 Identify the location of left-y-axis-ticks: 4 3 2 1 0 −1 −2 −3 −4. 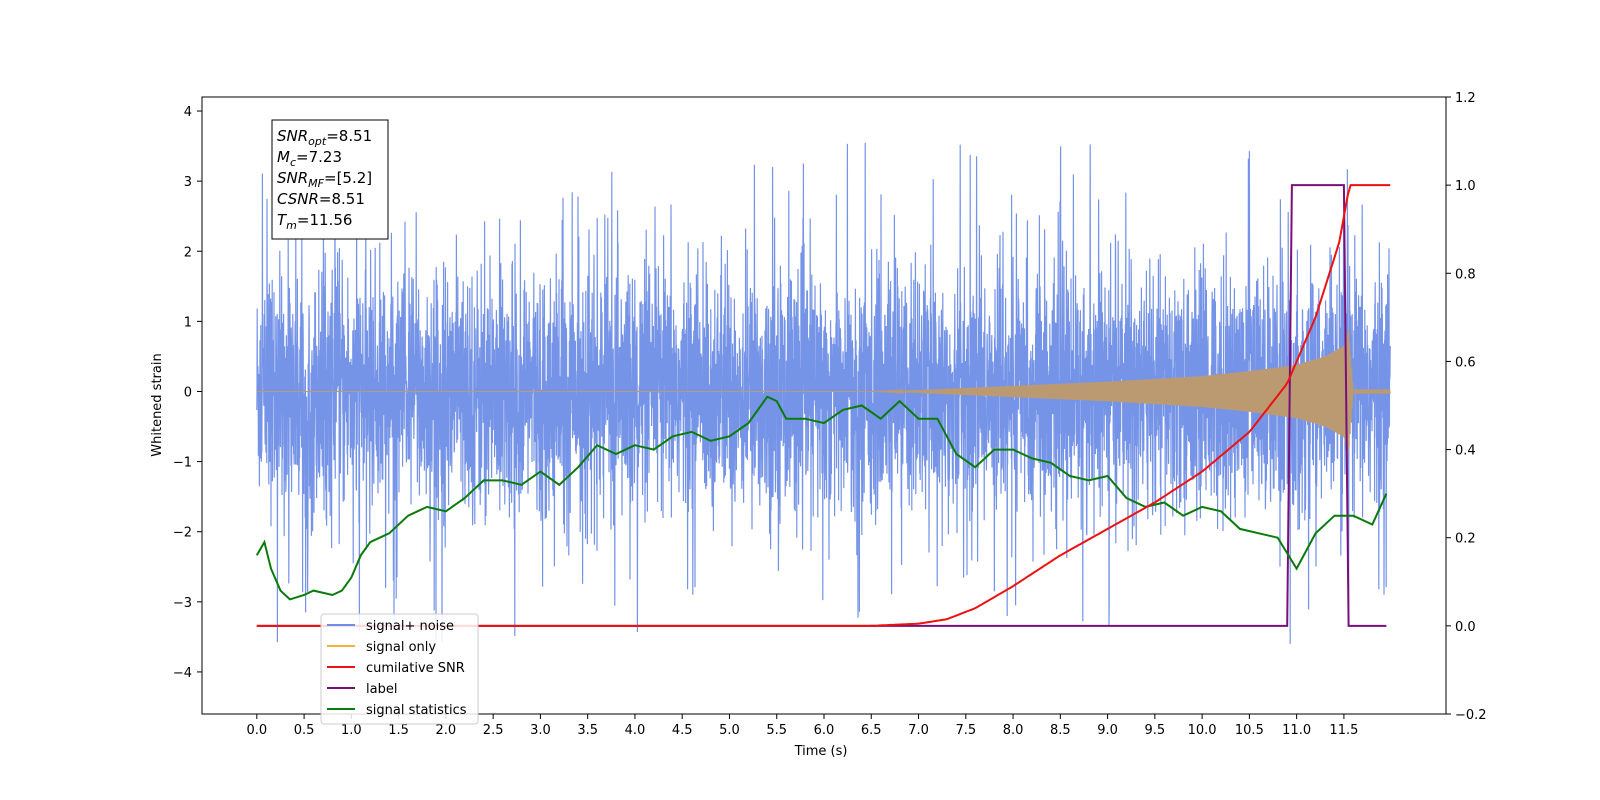
(187, 393).